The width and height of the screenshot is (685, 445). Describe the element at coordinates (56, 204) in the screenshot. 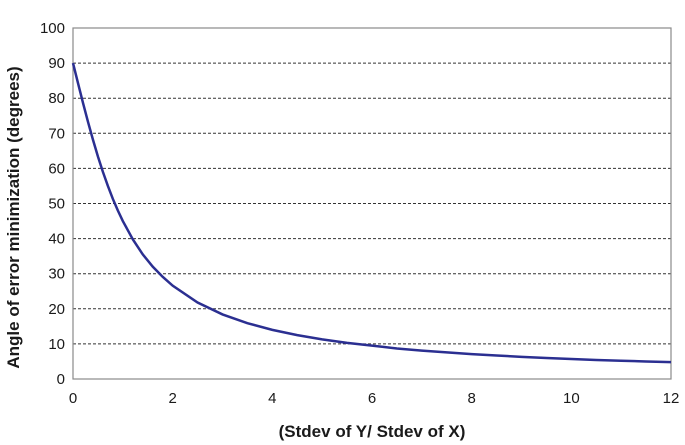

I see `y-tick-label: 50` at that location.